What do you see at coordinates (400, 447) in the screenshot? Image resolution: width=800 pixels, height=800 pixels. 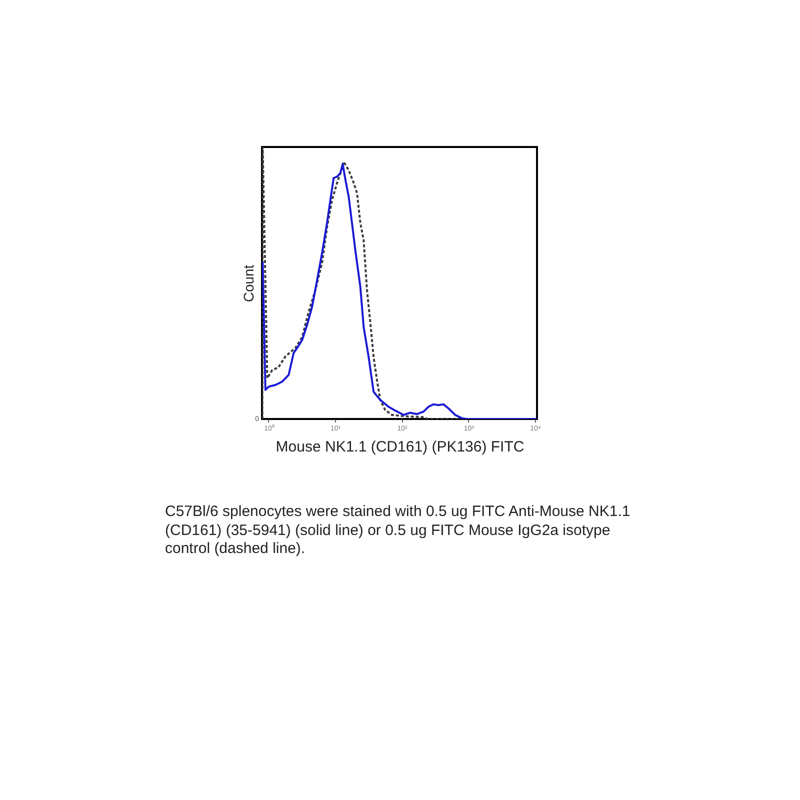 I see `x-axis-title: Mouse NK1.1 (CD161) (PK136) FITC` at bounding box center [400, 447].